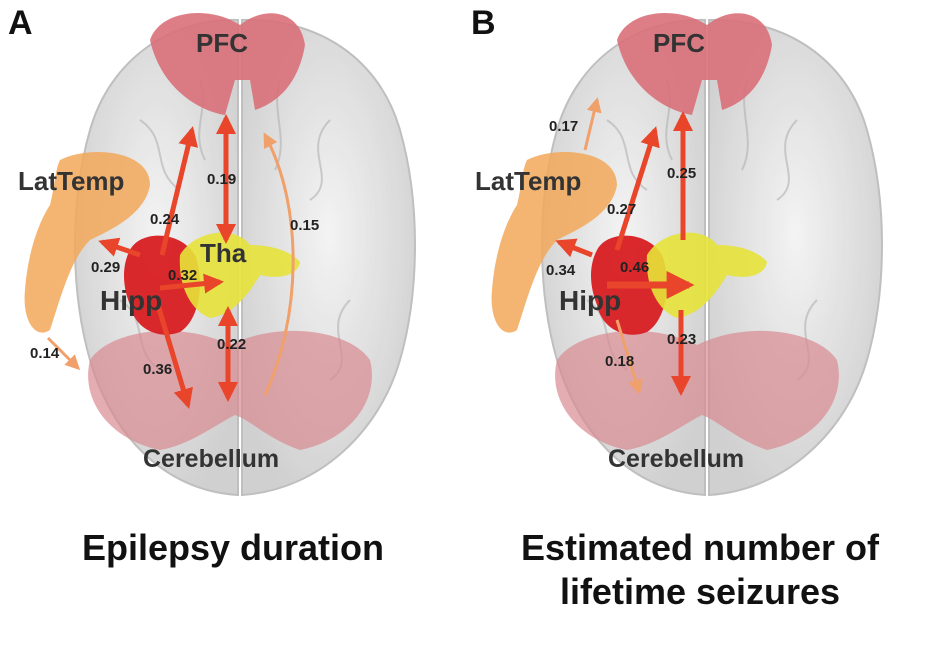 The image size is (933, 648). I want to click on cerebellum-region, so click(697, 390).